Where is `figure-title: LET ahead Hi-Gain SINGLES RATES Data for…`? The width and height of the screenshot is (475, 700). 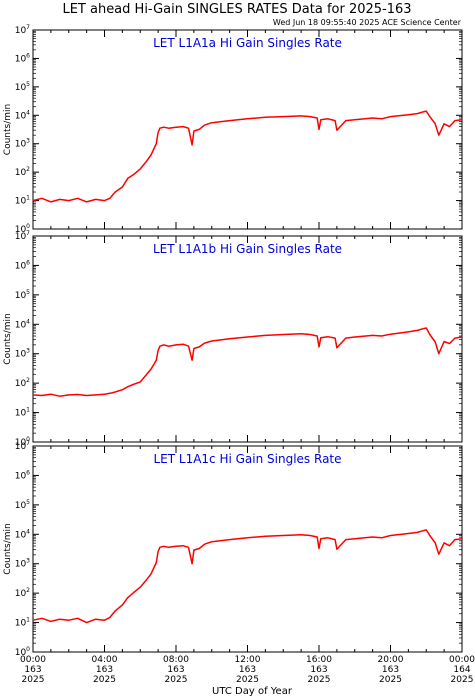
figure-title: LET ahead Hi-Gain SINGLES RATES Data for… is located at coordinates (236, 9).